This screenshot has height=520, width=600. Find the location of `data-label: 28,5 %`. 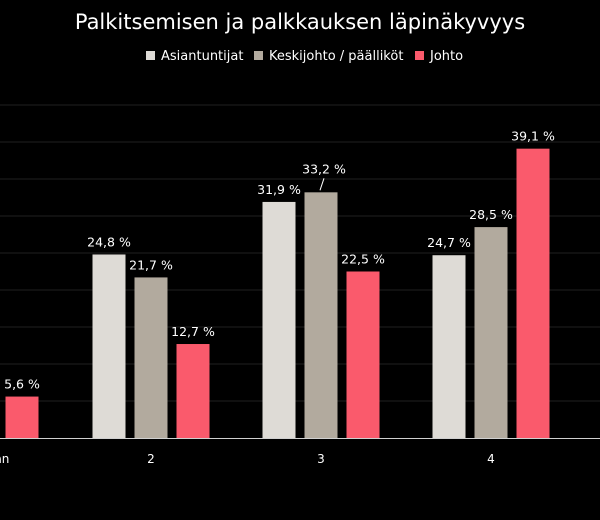

data-label: 28,5 % is located at coordinates (491, 214).